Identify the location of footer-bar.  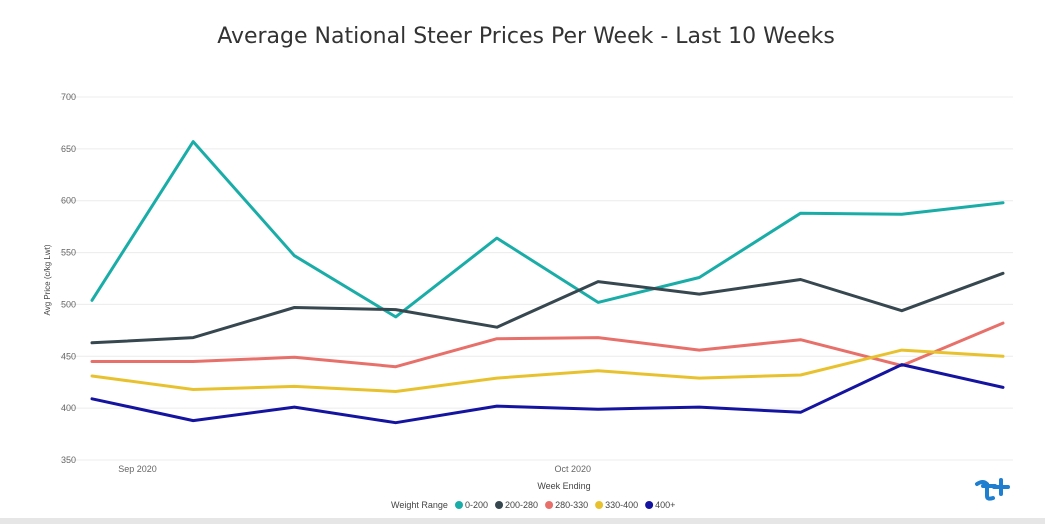
(522, 521).